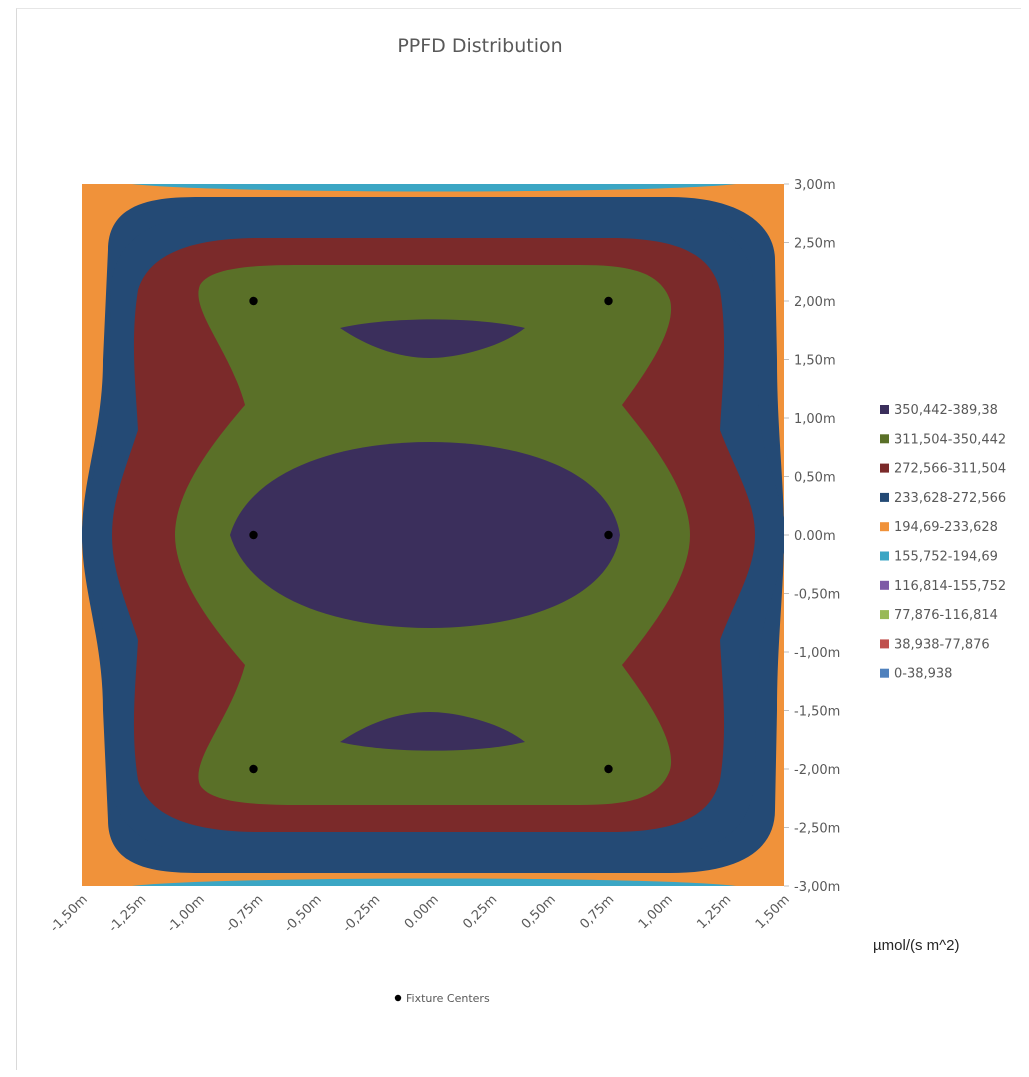 This screenshot has height=1077, width=1029. I want to click on unit-label: µmol/(s m^2), so click(916, 945).